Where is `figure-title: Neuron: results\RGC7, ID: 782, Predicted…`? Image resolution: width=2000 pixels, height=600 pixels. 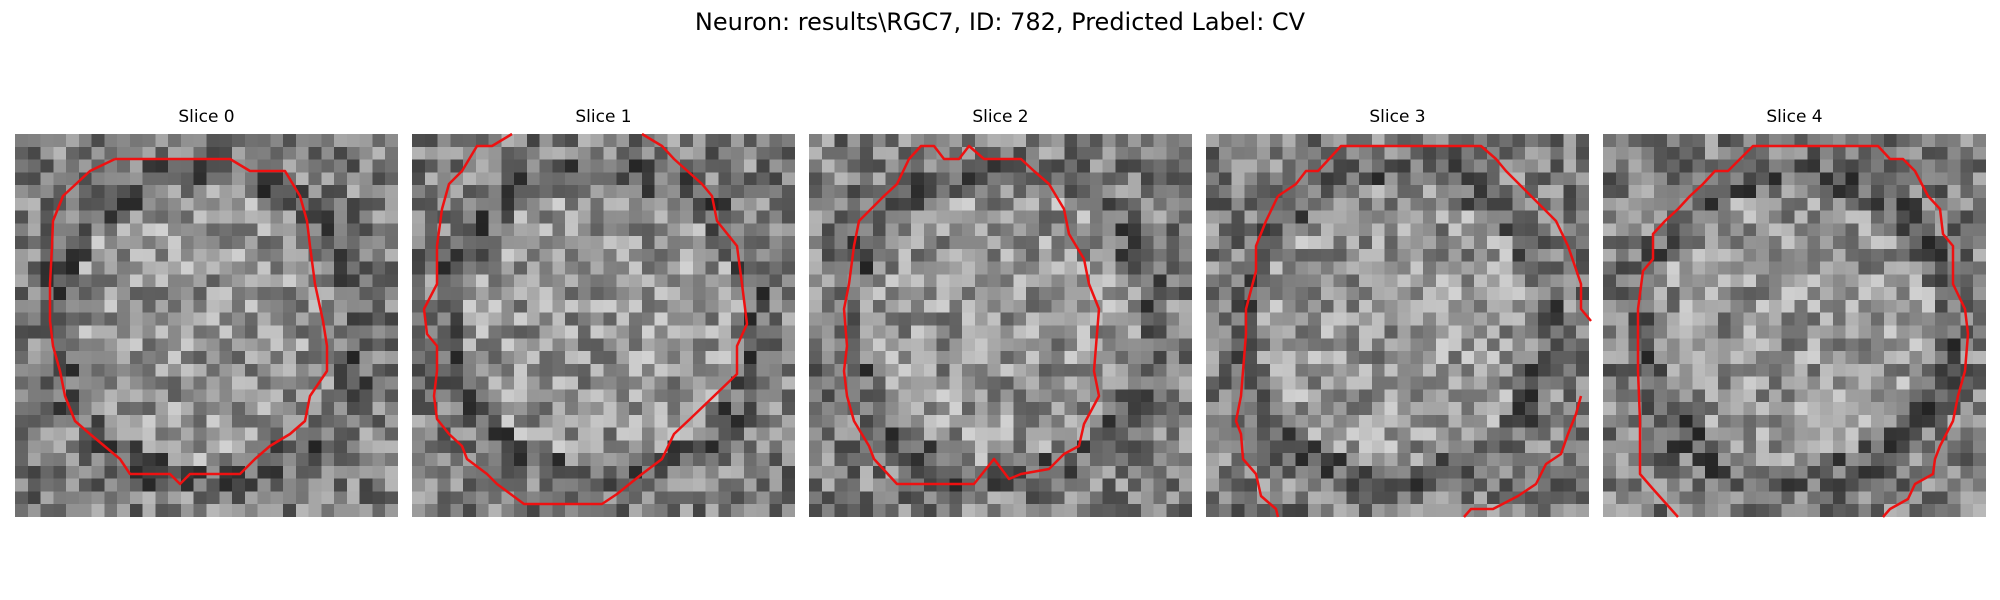
figure-title: Neuron: results\RGC7, ID: 782, Predicted… is located at coordinates (1000, 22).